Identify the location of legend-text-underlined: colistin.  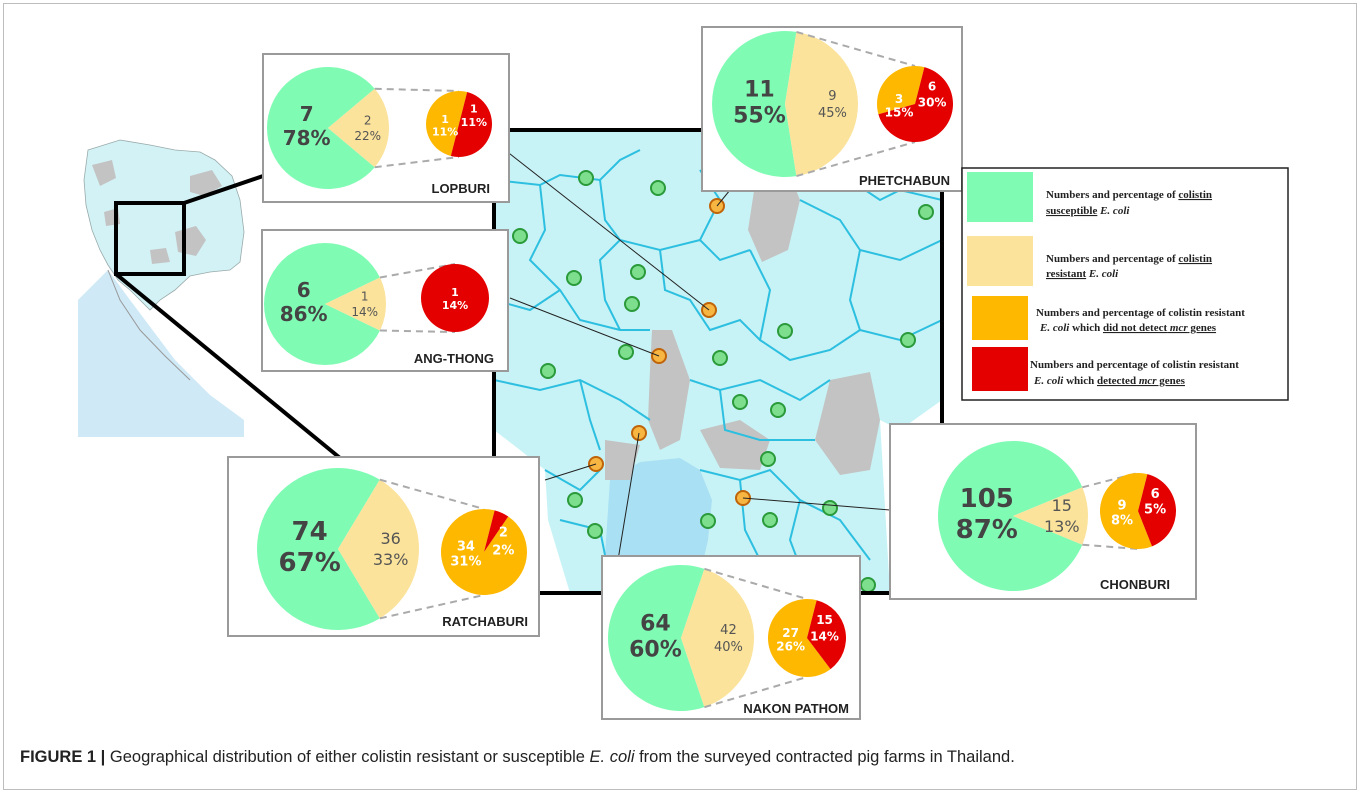
(1195, 259).